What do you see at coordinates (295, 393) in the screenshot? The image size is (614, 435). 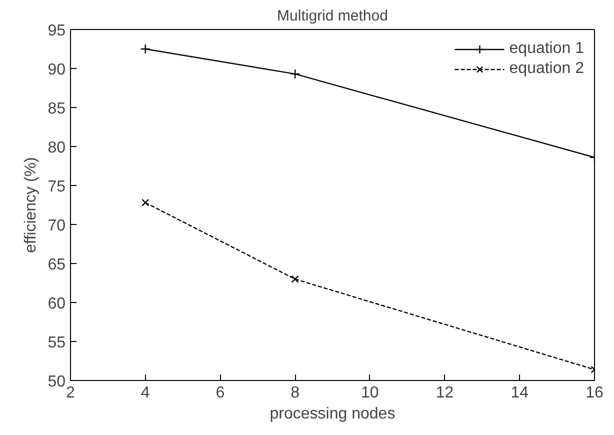 I see `x-tick-label: 8` at bounding box center [295, 393].